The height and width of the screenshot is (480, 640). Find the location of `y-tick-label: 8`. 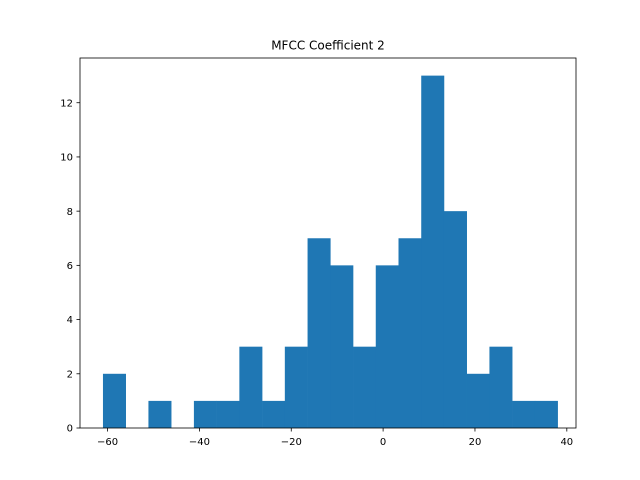

y-tick-label: 8 is located at coordinates (70, 212).